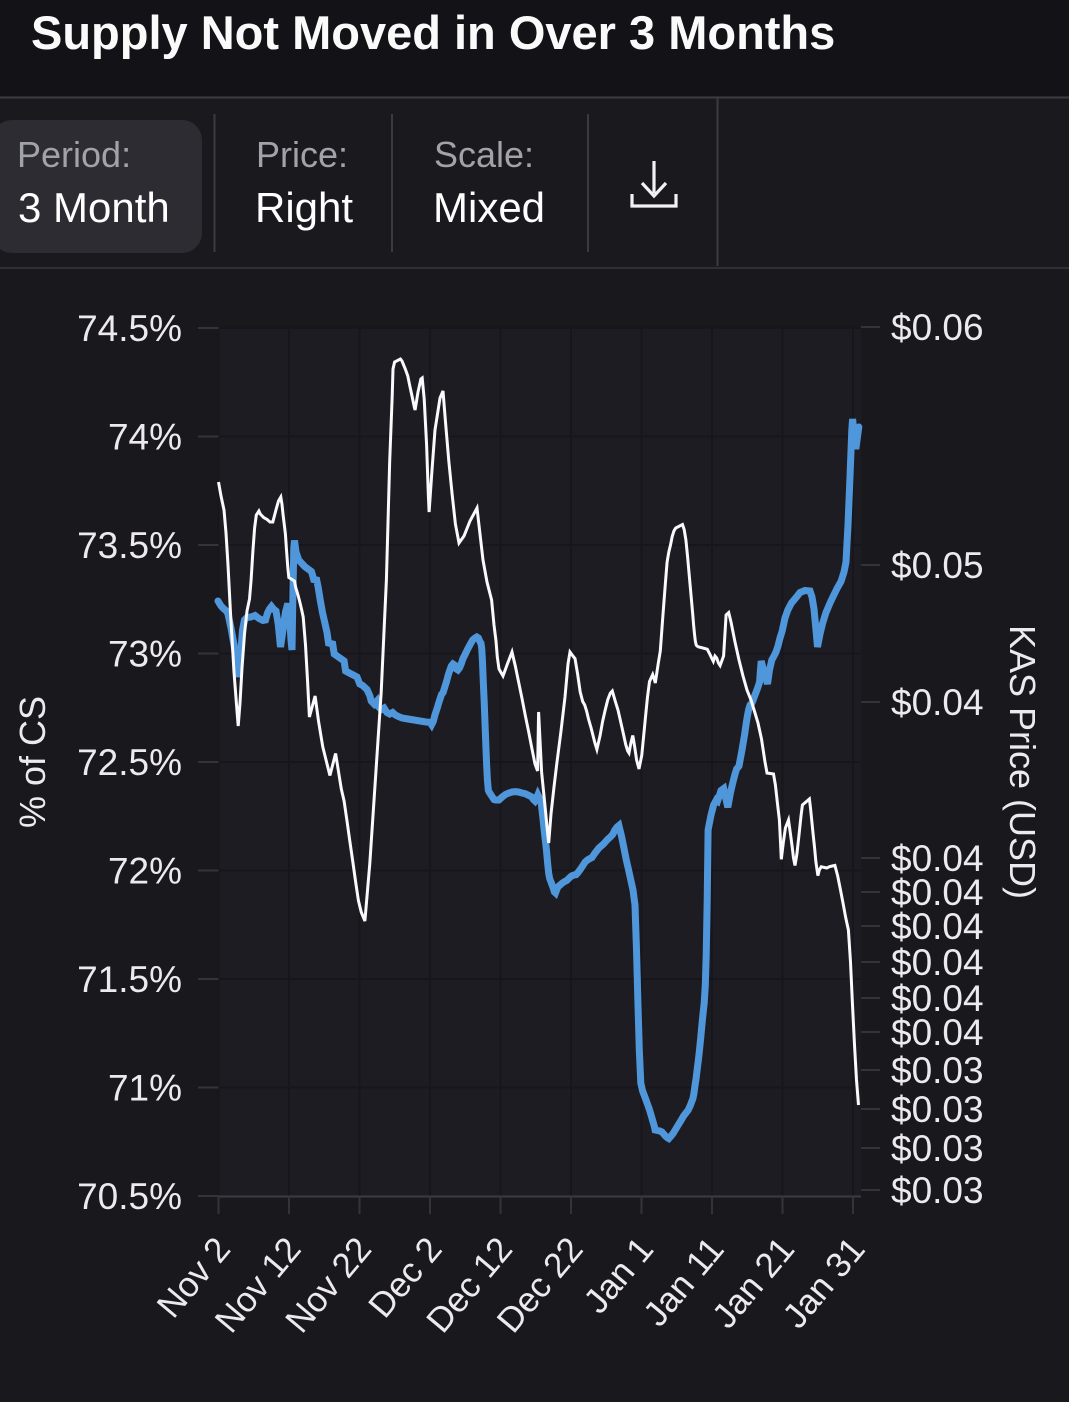  What do you see at coordinates (74, 154) in the screenshot?
I see `svg-text: Period:` at bounding box center [74, 154].